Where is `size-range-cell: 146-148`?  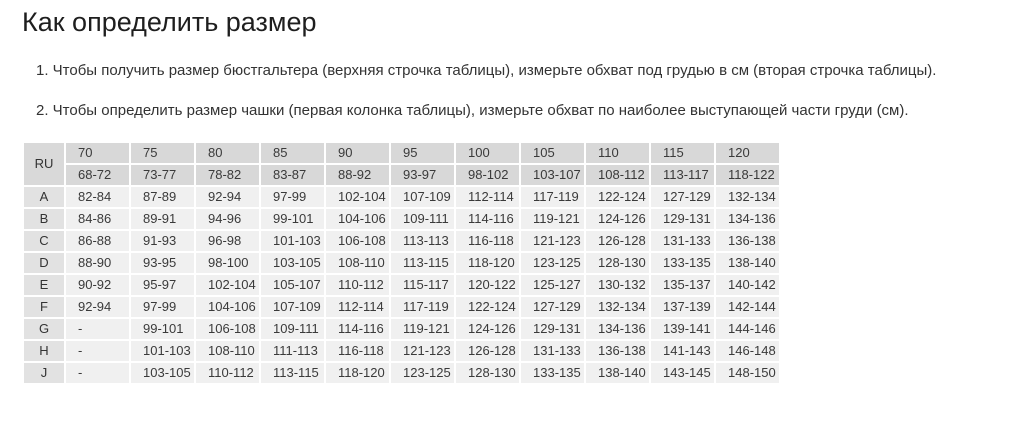 size-range-cell: 146-148 is located at coordinates (747, 350).